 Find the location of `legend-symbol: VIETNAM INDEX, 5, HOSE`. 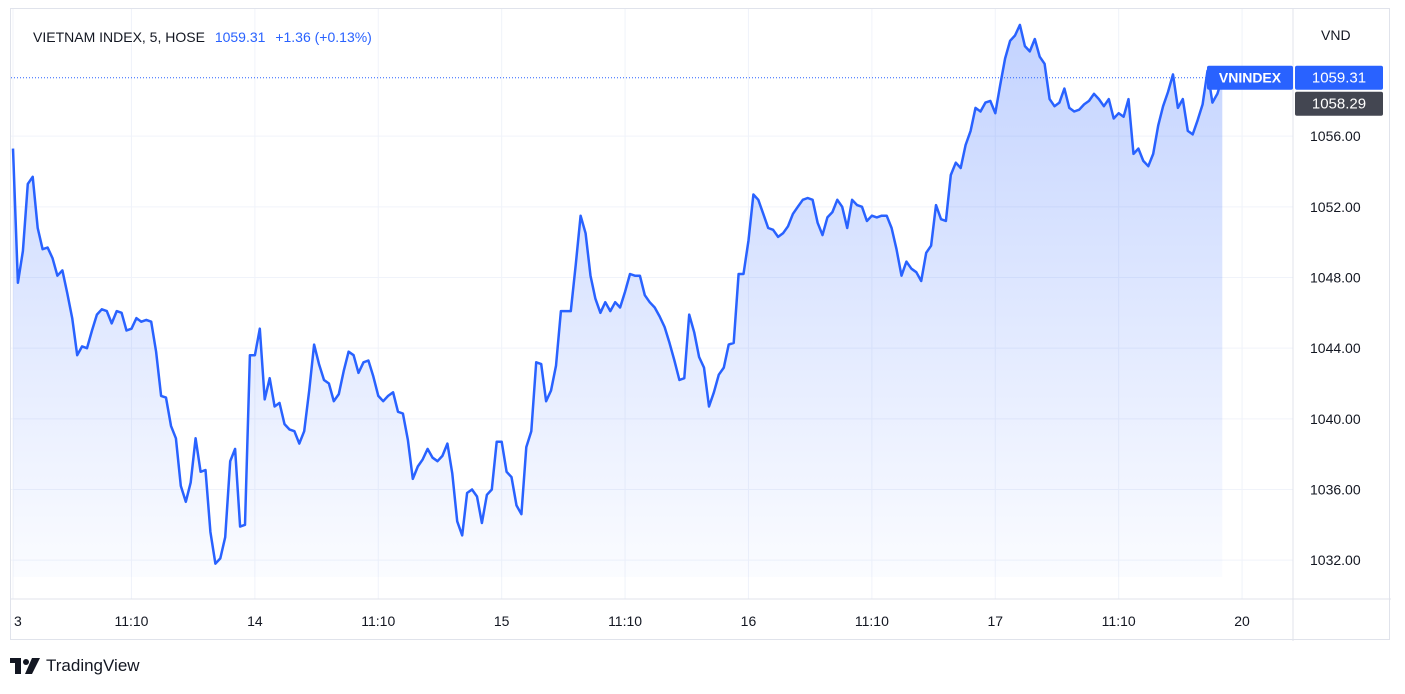

legend-symbol: VIETNAM INDEX, 5, HOSE is located at coordinates (119, 37).